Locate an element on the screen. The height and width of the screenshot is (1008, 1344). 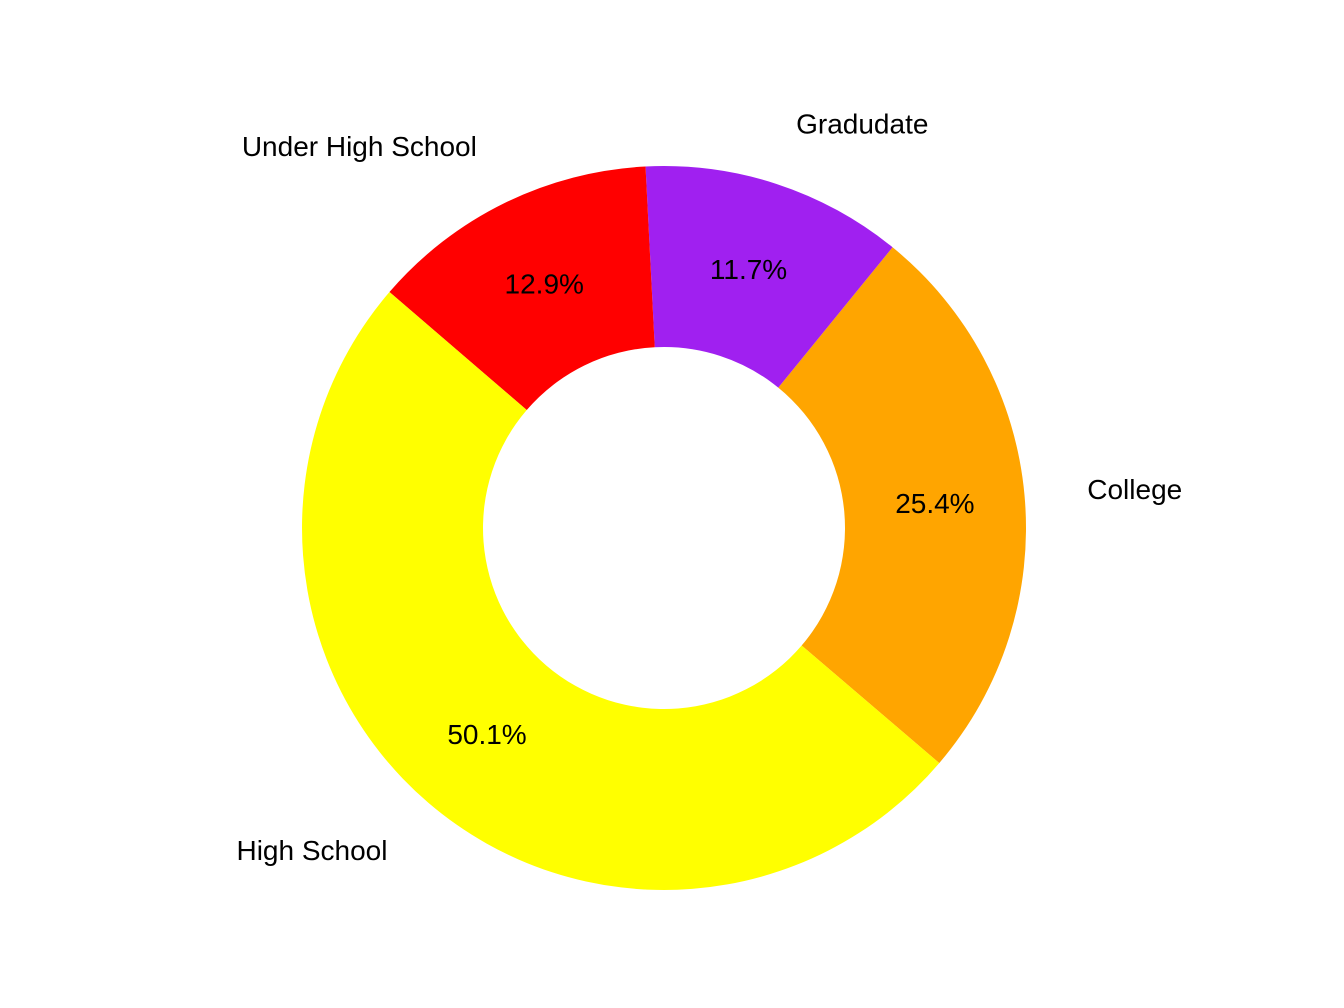
category-label-under-high-school: Under High School is located at coordinates (359, 146).